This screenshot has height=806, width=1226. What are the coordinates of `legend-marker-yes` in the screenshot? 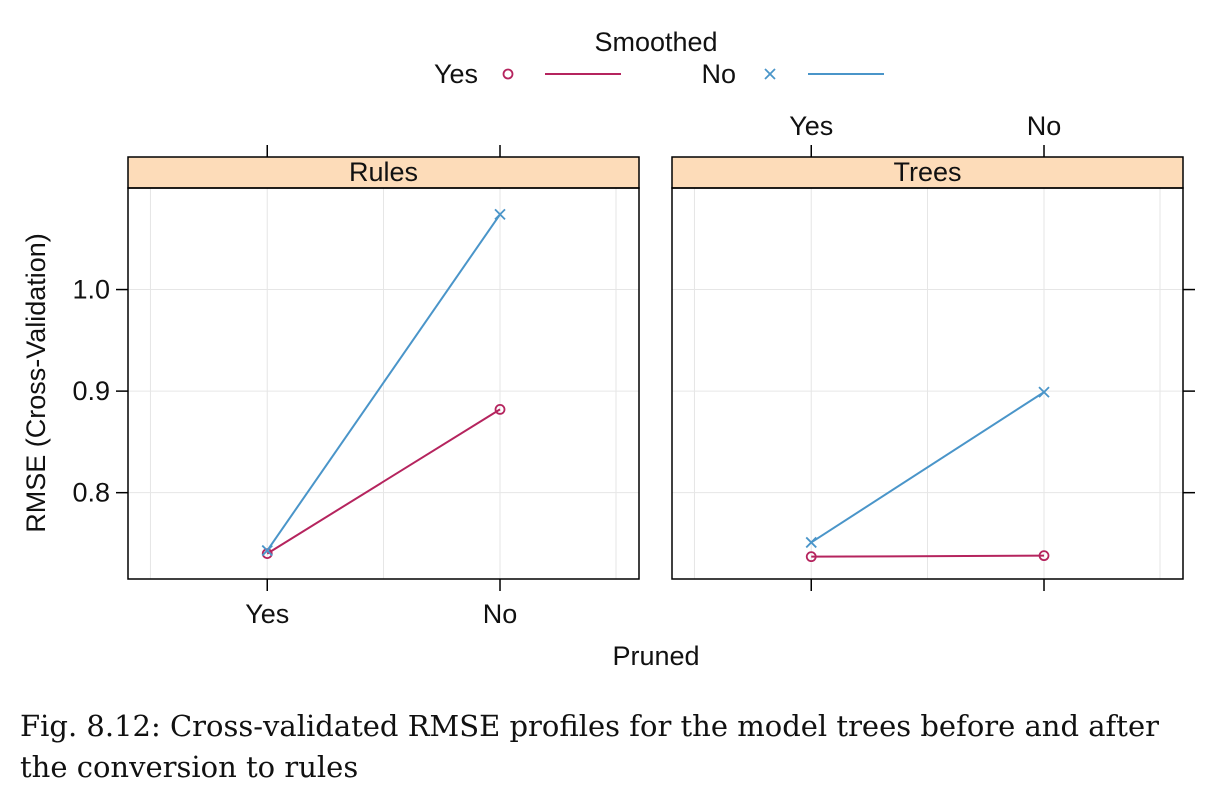 It's located at (508, 74).